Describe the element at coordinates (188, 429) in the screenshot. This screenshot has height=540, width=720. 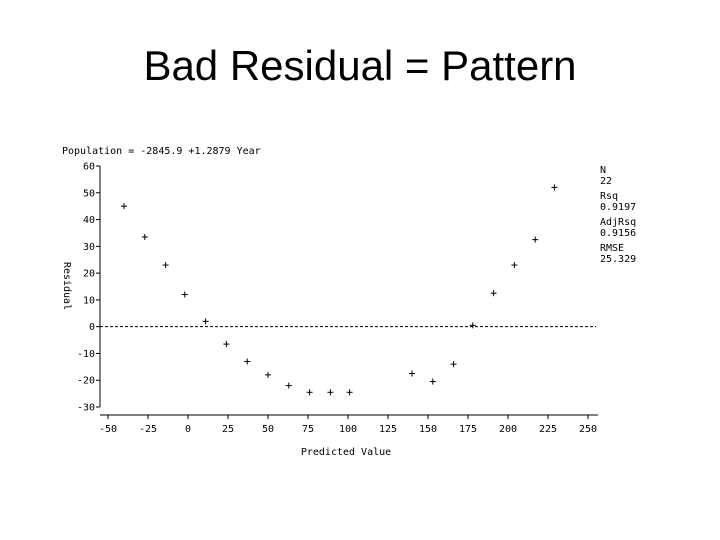
I see `x-tick-label: 0` at that location.